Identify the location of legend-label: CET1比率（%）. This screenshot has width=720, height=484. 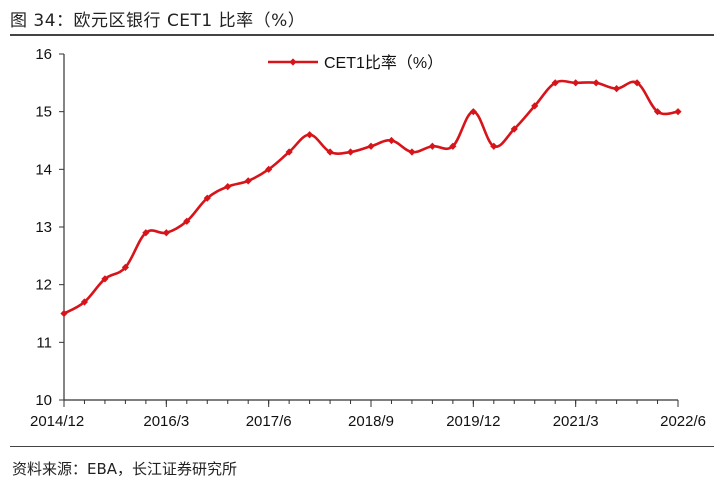
(383, 63).